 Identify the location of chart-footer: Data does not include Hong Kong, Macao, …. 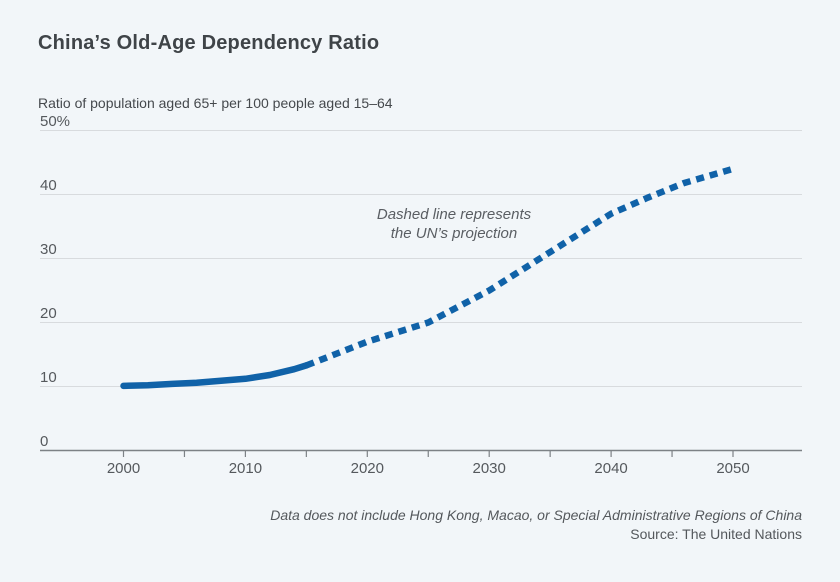
(536, 525).